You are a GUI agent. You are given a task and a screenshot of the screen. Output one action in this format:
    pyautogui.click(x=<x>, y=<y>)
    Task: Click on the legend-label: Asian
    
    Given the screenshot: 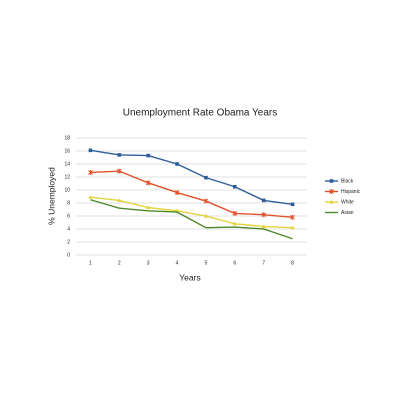 What is the action you would take?
    pyautogui.click(x=347, y=213)
    